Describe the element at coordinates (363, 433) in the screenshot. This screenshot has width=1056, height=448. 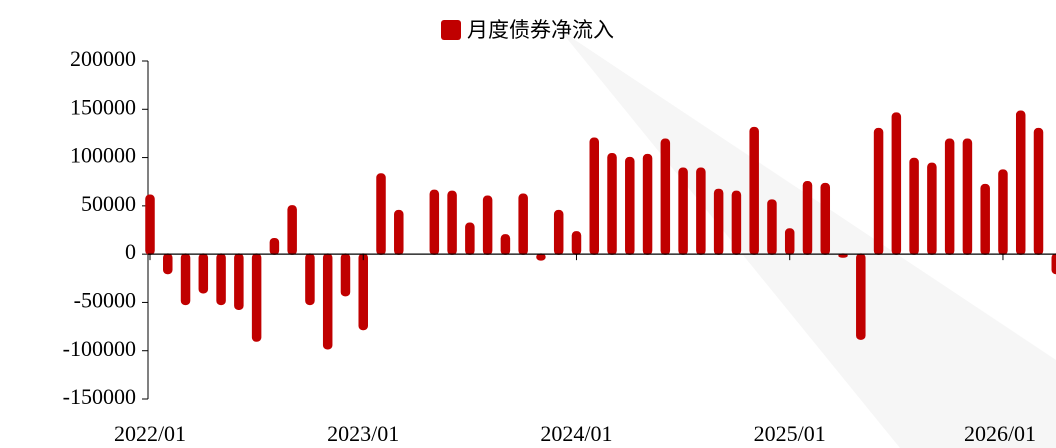
I see `x-tick-label: 2023/01` at that location.